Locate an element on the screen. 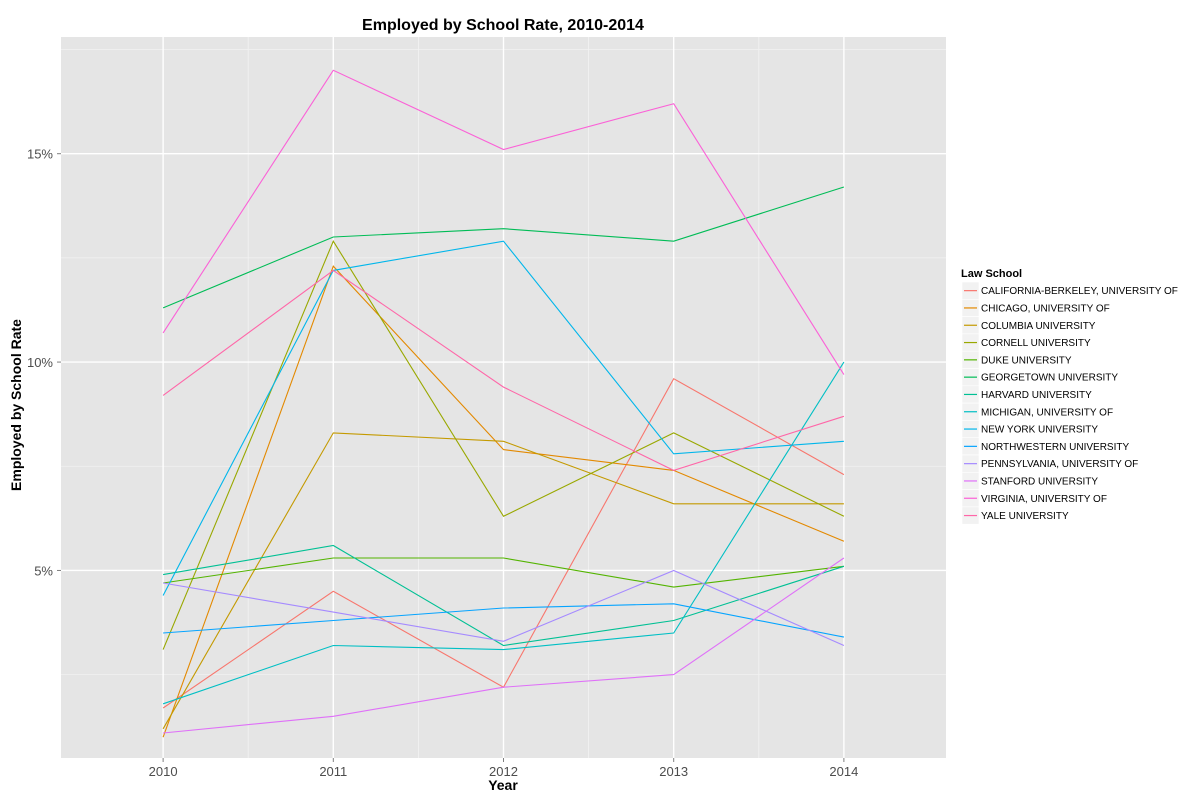 The width and height of the screenshot is (1200, 800). y-tick-label: 5% is located at coordinates (43, 570).